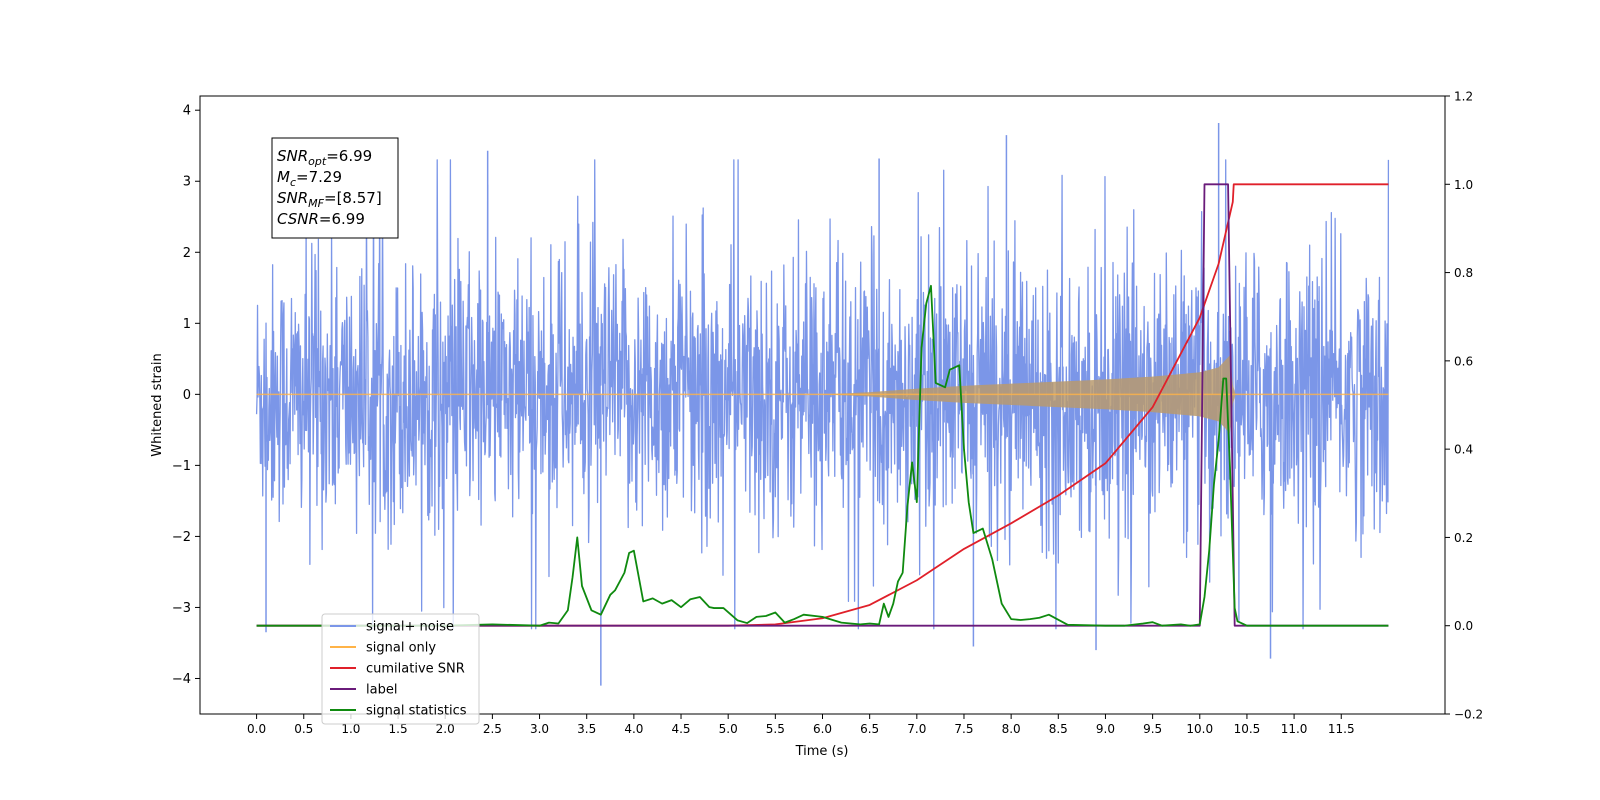  Describe the element at coordinates (1105, 729) in the screenshot. I see `x-tick-label: 9.0` at that location.